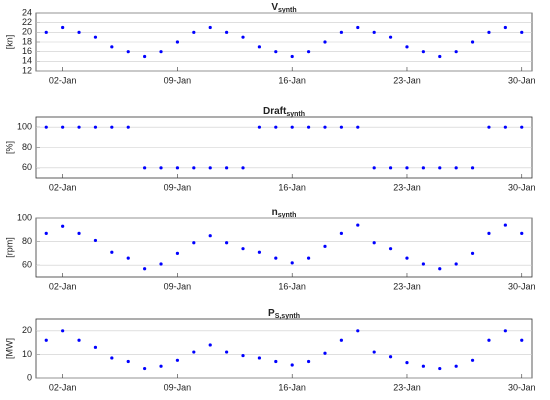 This screenshot has height=400, width=550. Describe the element at coordinates (9, 247) in the screenshot. I see `y-axis-label: [rpm]` at that location.